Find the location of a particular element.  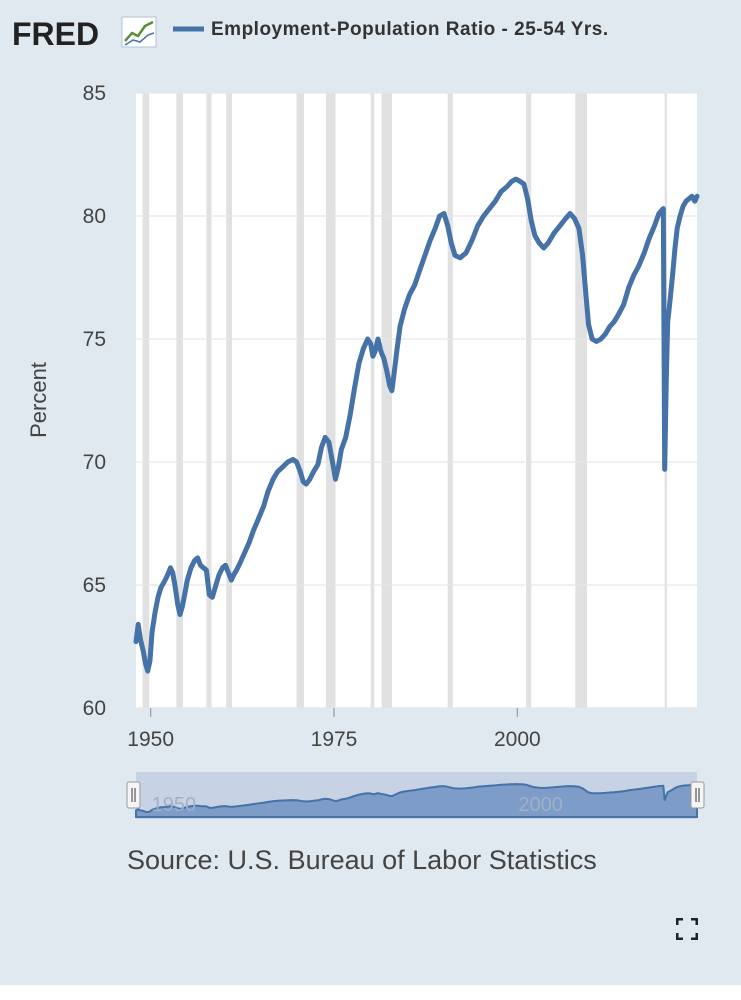

y-tick-label-85: 85 is located at coordinates (94, 93).